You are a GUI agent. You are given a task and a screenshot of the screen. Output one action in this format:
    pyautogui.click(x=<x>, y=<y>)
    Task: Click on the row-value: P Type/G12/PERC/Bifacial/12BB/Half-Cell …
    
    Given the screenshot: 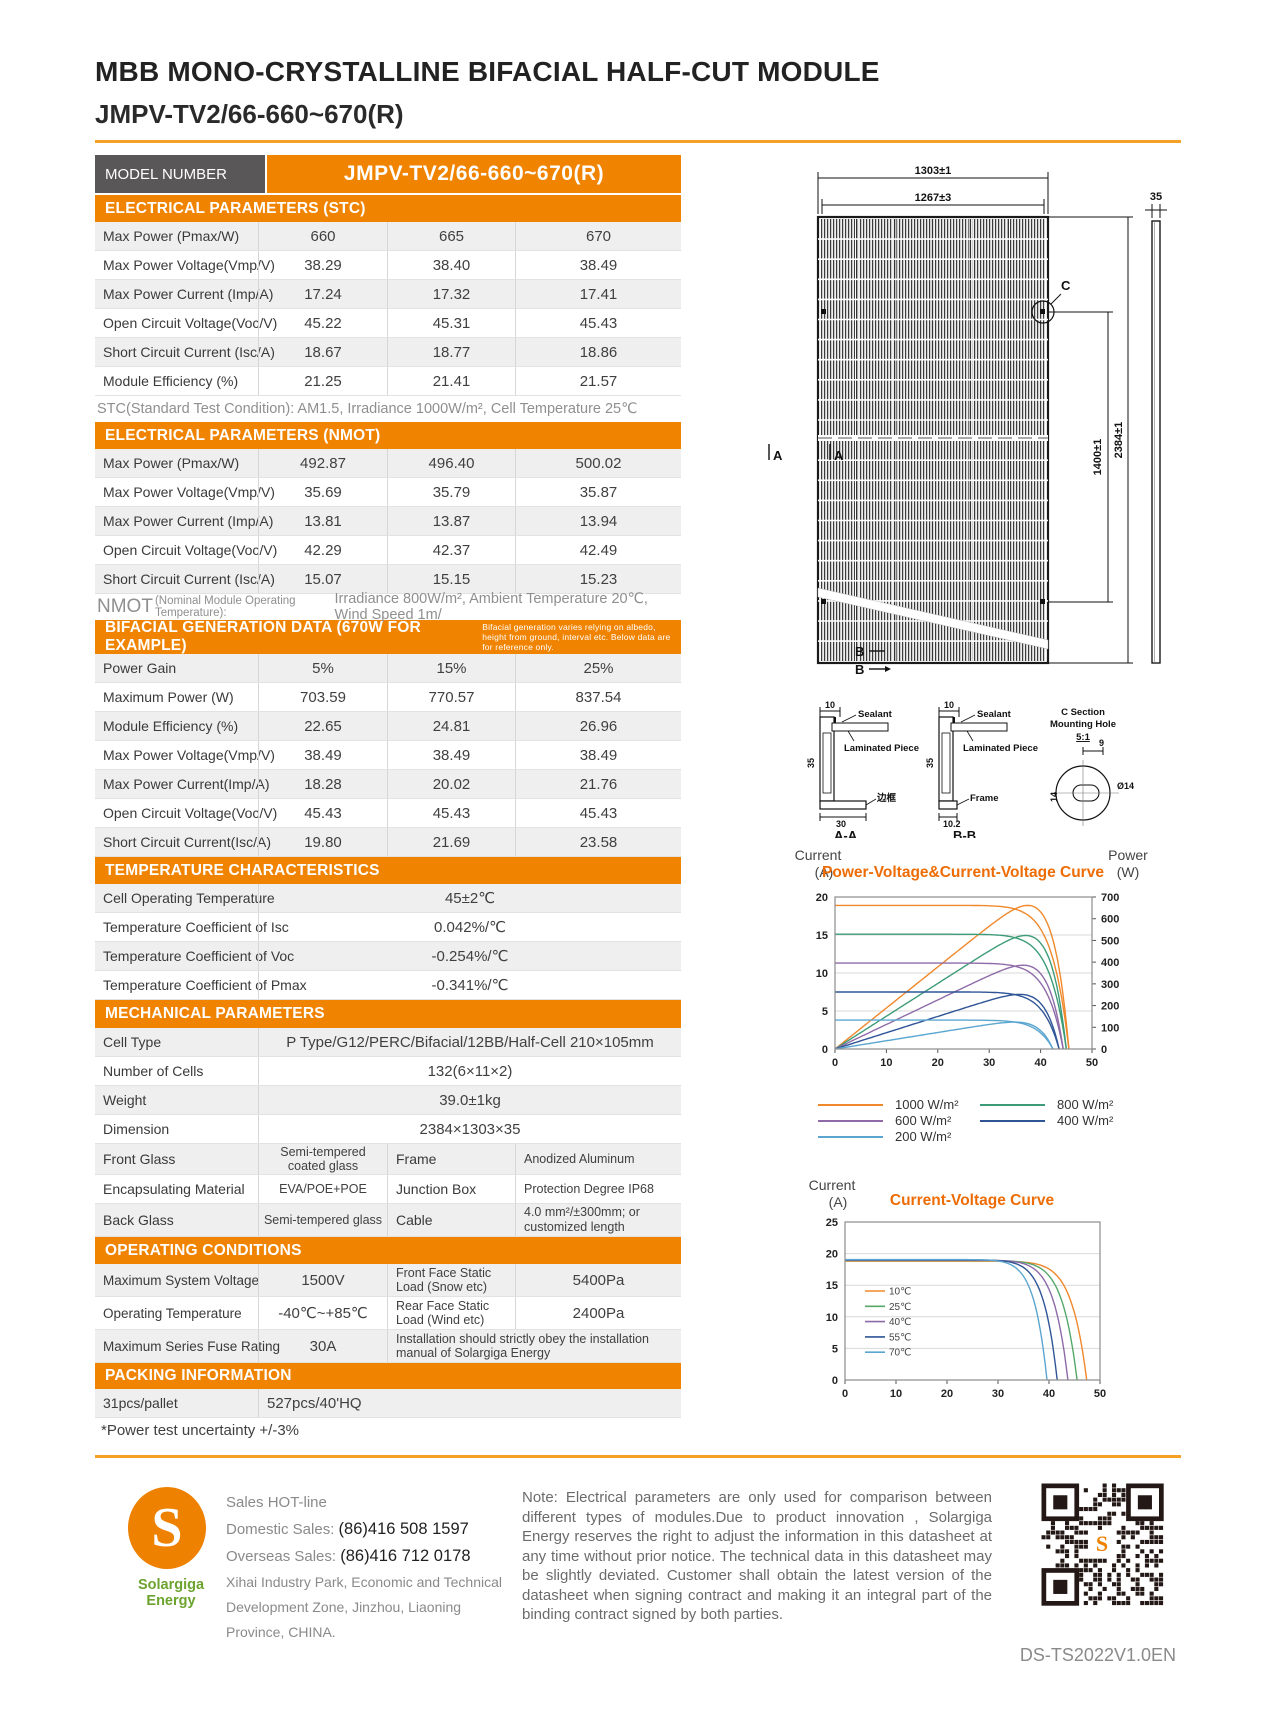 What is the action you would take?
    pyautogui.click(x=469, y=1042)
    